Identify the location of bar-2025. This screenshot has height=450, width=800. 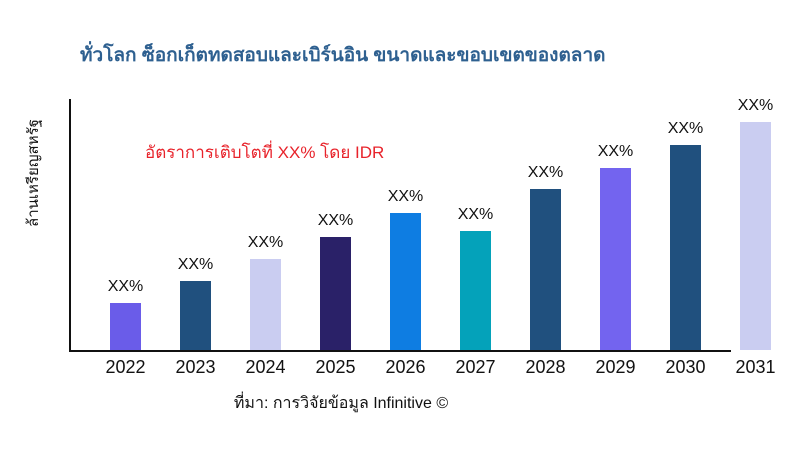
(335, 293).